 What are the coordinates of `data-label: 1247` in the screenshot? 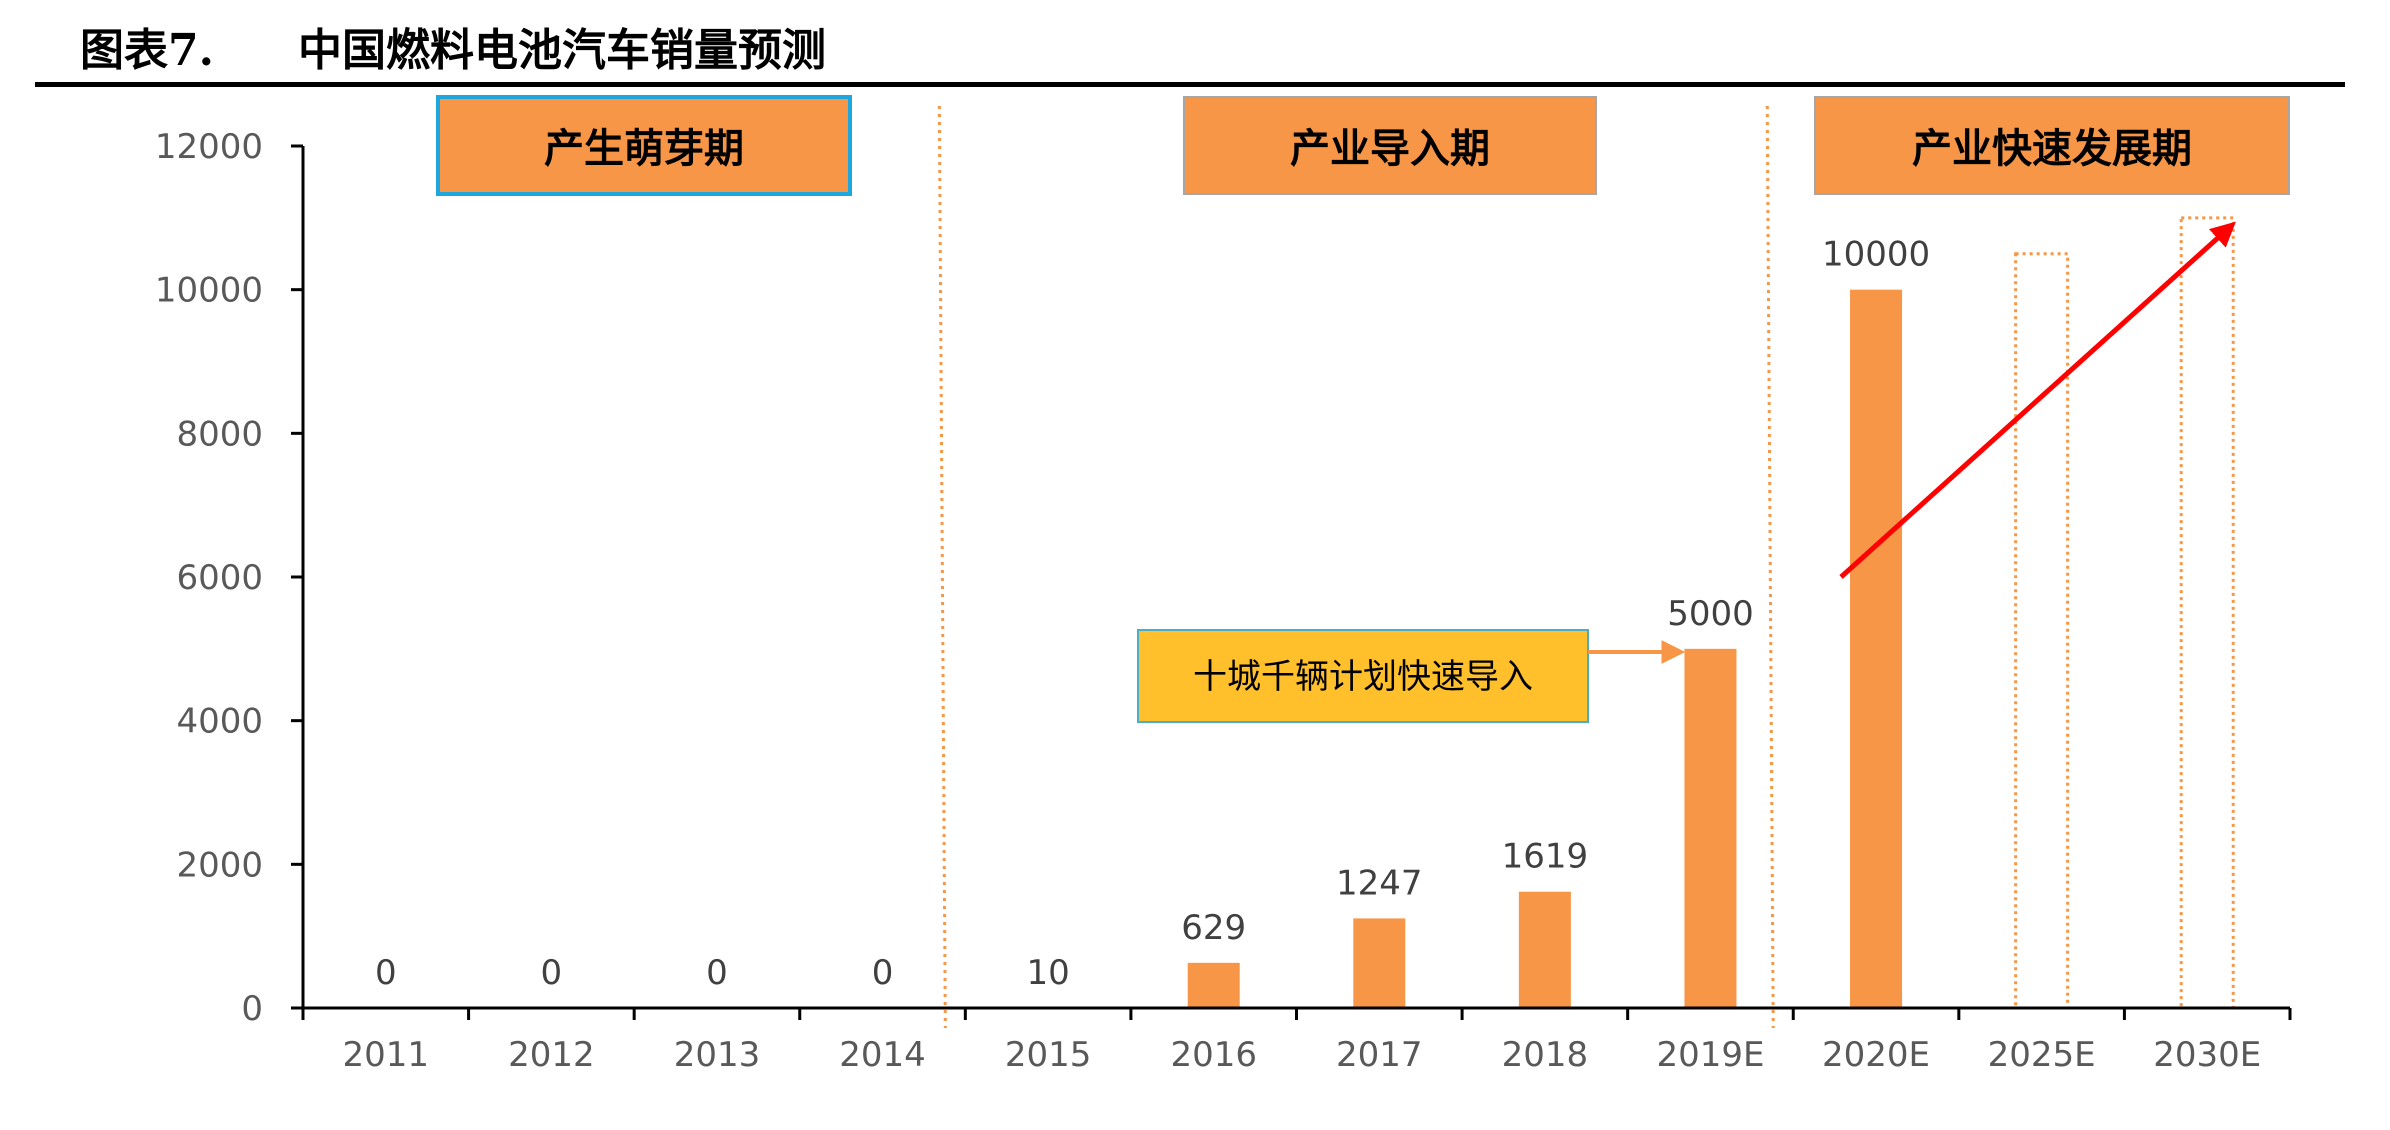 It's located at (1379, 883).